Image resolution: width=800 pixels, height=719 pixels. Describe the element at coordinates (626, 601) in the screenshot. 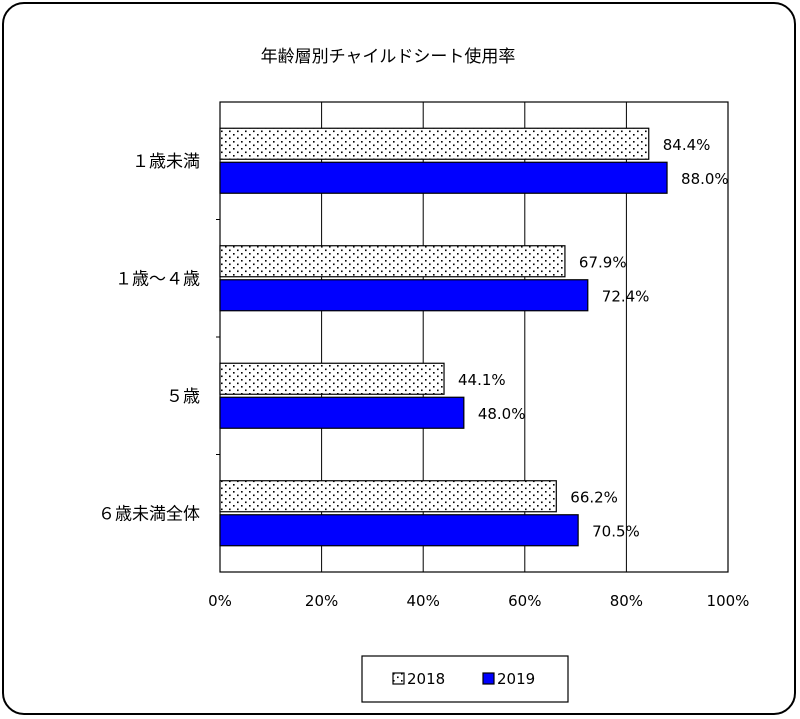

I see `x-tick-label: 80%` at that location.